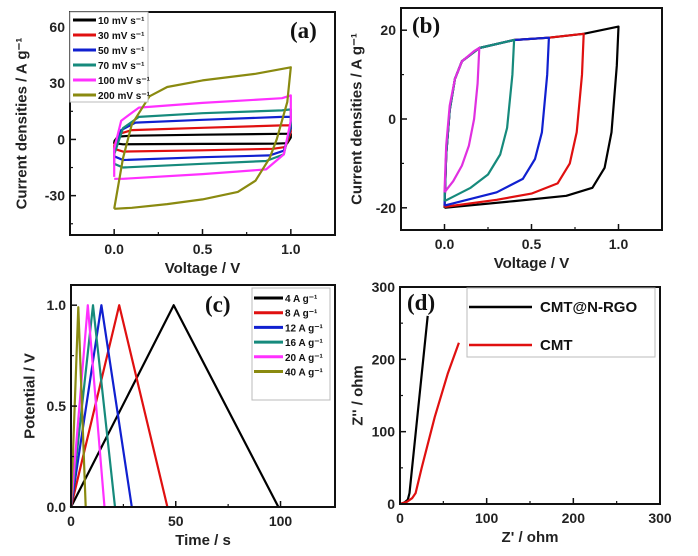  Describe the element at coordinates (124, 96) in the screenshot. I see `legend-label: 200 mV s⁻¹` at that location.